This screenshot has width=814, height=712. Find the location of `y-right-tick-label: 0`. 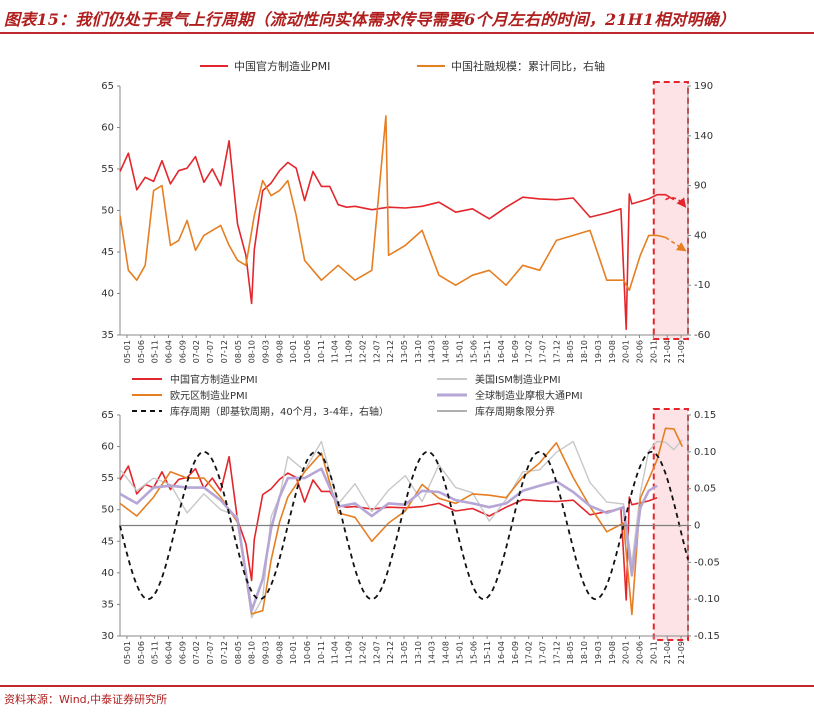

y-right-tick-label: 0 is located at coordinates (697, 526).